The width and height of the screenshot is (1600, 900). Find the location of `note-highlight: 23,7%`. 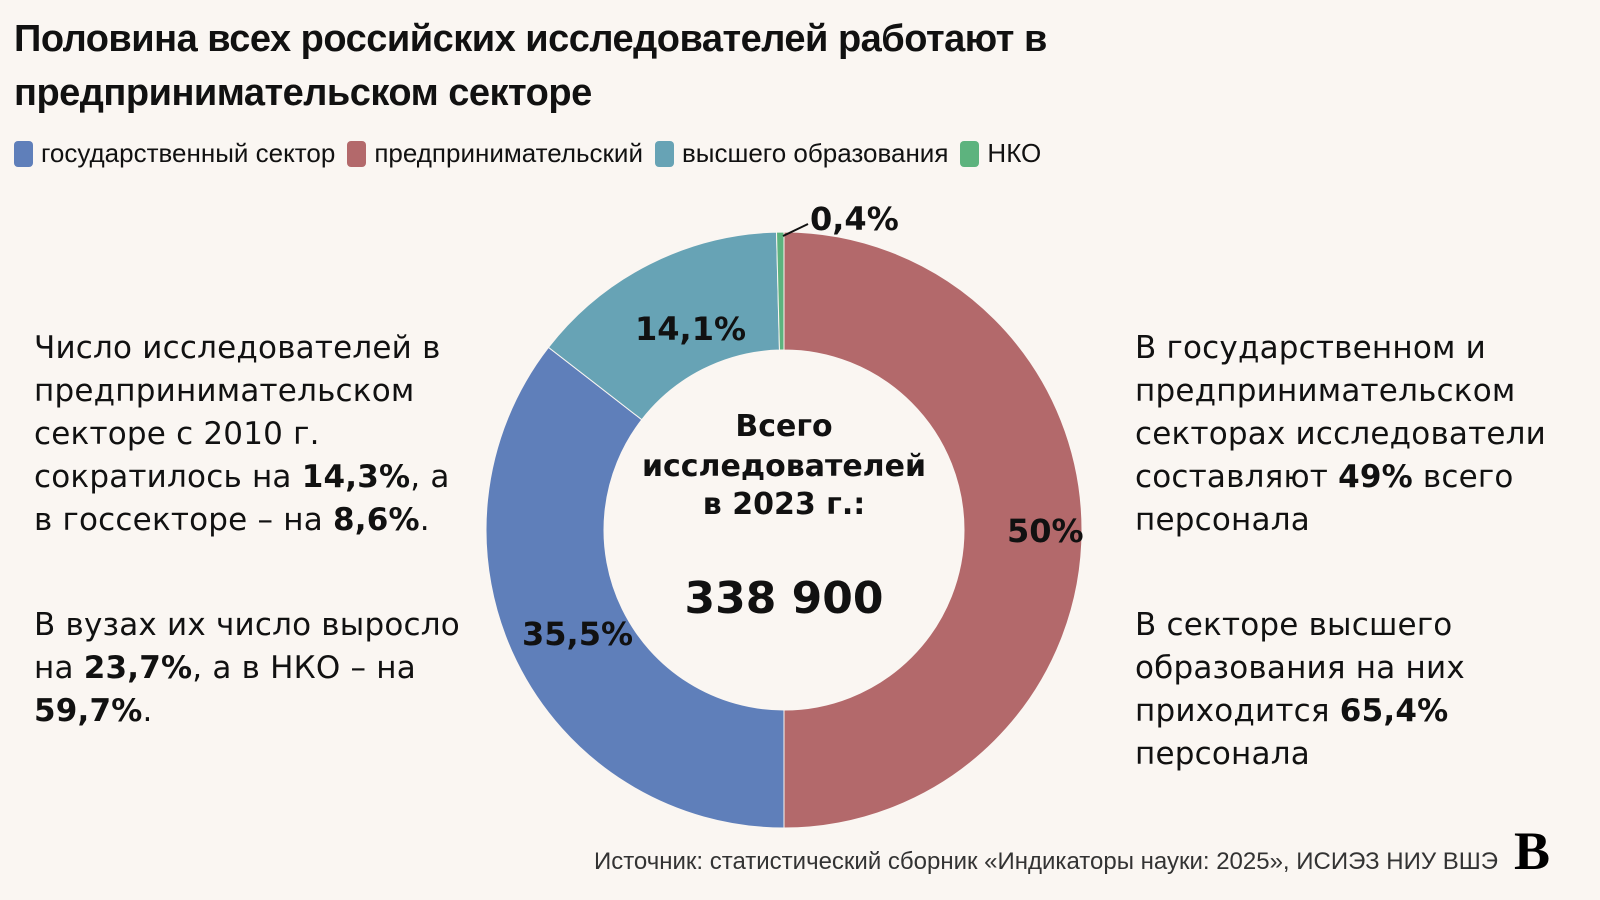

note-highlight: 23,7% is located at coordinates (138, 668).